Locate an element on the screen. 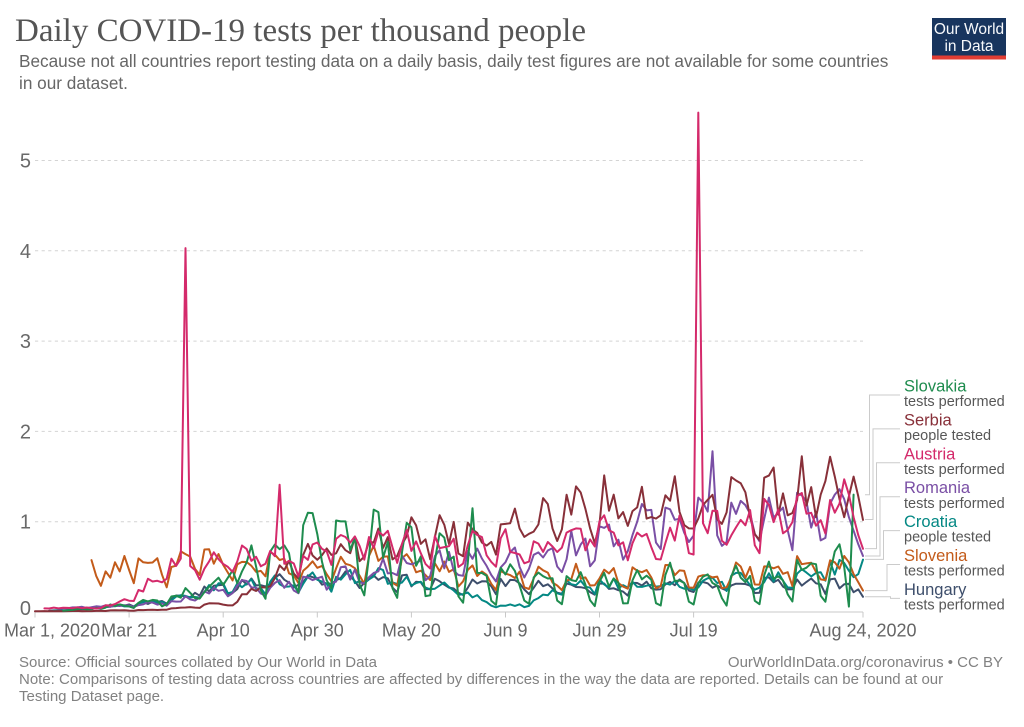  svg-text: 4 is located at coordinates (25, 252).